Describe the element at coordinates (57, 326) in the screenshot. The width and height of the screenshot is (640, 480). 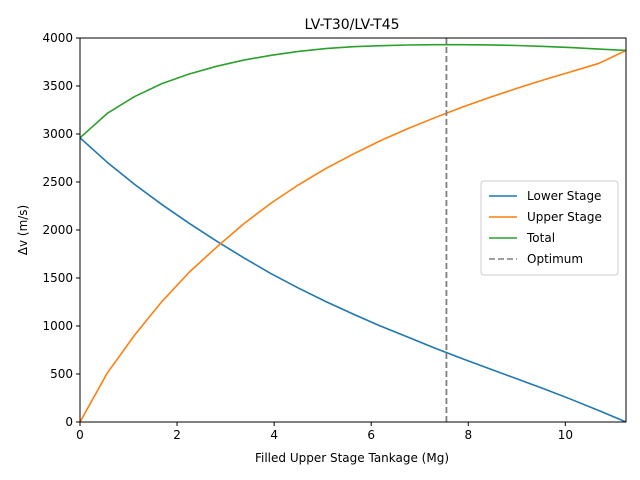
I see `y-tick-label: 1000` at that location.